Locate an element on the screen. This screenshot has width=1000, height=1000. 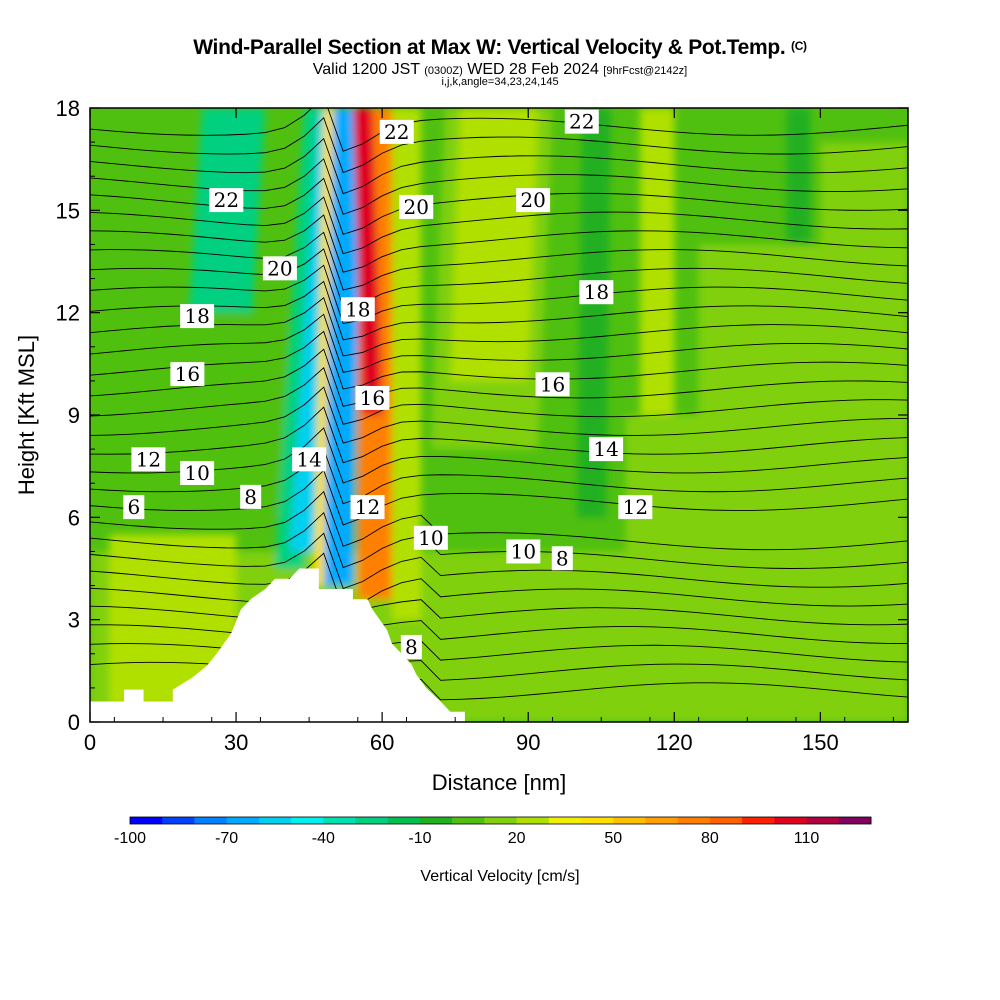
y-tick-label: 0 is located at coordinates (74, 722).